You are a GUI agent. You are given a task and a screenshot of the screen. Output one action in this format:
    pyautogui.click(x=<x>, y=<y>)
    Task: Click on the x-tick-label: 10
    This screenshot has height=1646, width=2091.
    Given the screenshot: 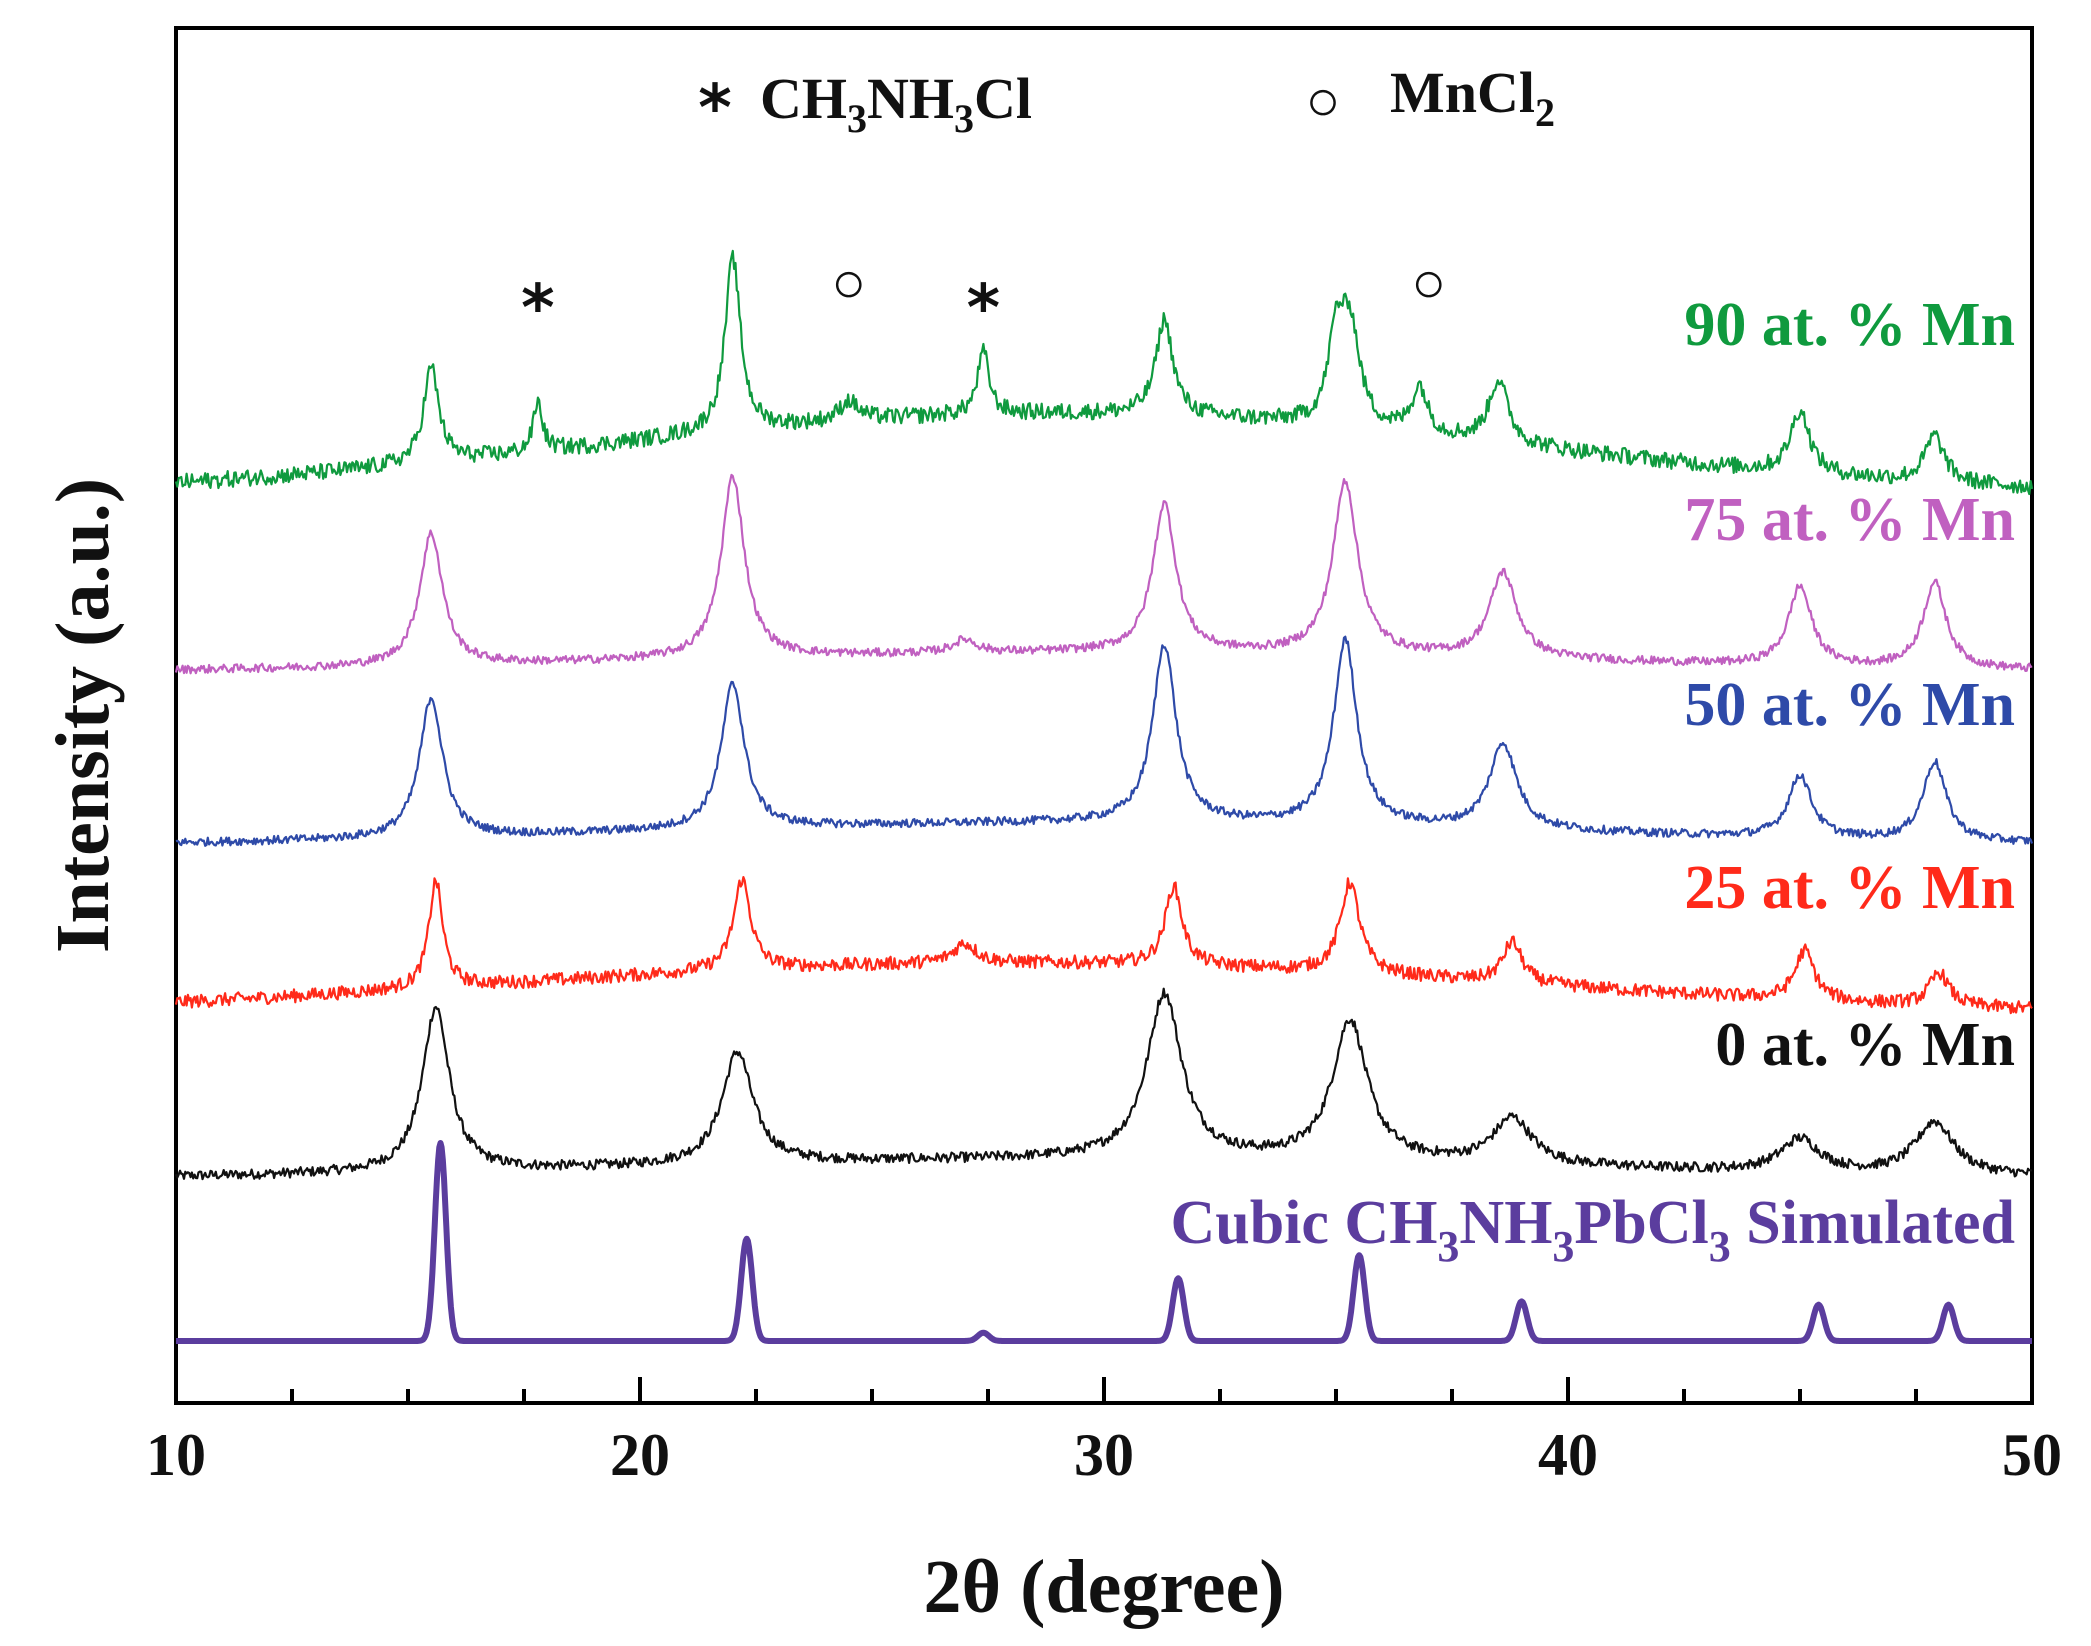 What is the action you would take?
    pyautogui.click(x=176, y=1455)
    